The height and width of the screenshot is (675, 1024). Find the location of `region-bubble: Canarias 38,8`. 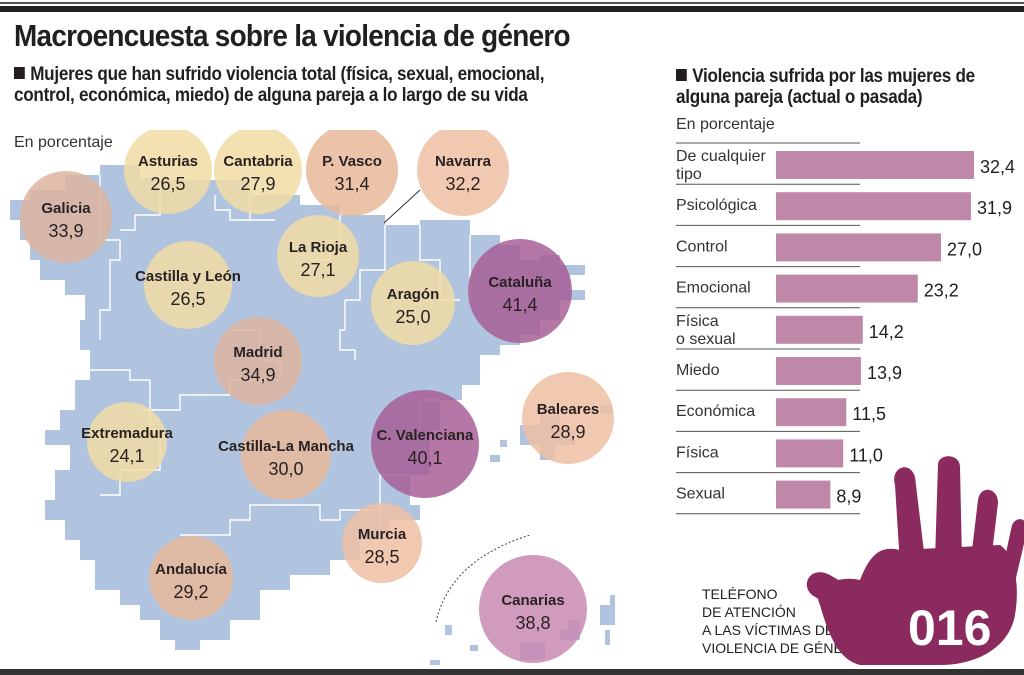

region-bubble: Canarias 38,8 is located at coordinates (533, 609).